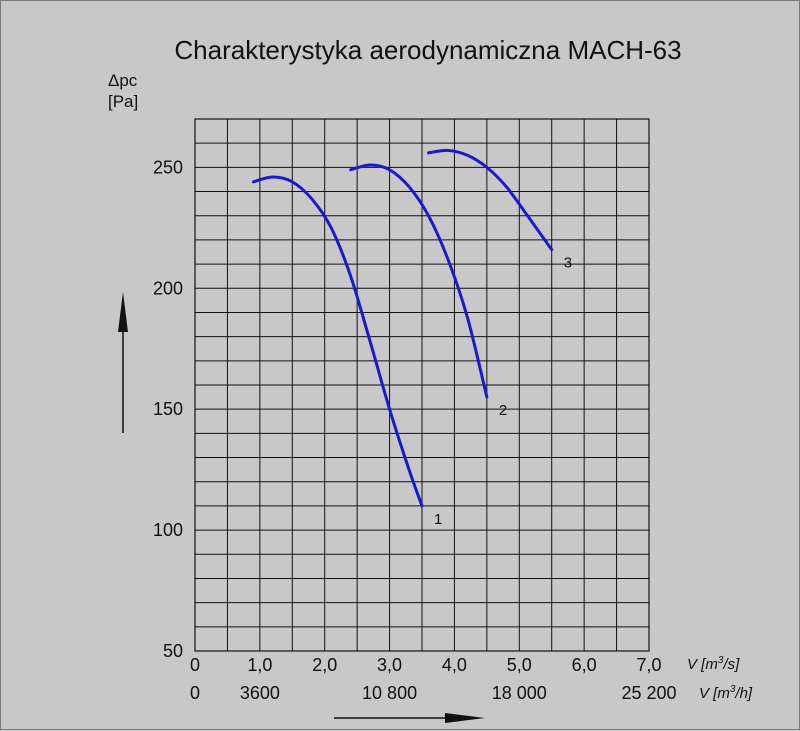 This screenshot has height=731, width=800. What do you see at coordinates (123, 101) in the screenshot?
I see `y-axis-unit: [Pa]` at bounding box center [123, 101].